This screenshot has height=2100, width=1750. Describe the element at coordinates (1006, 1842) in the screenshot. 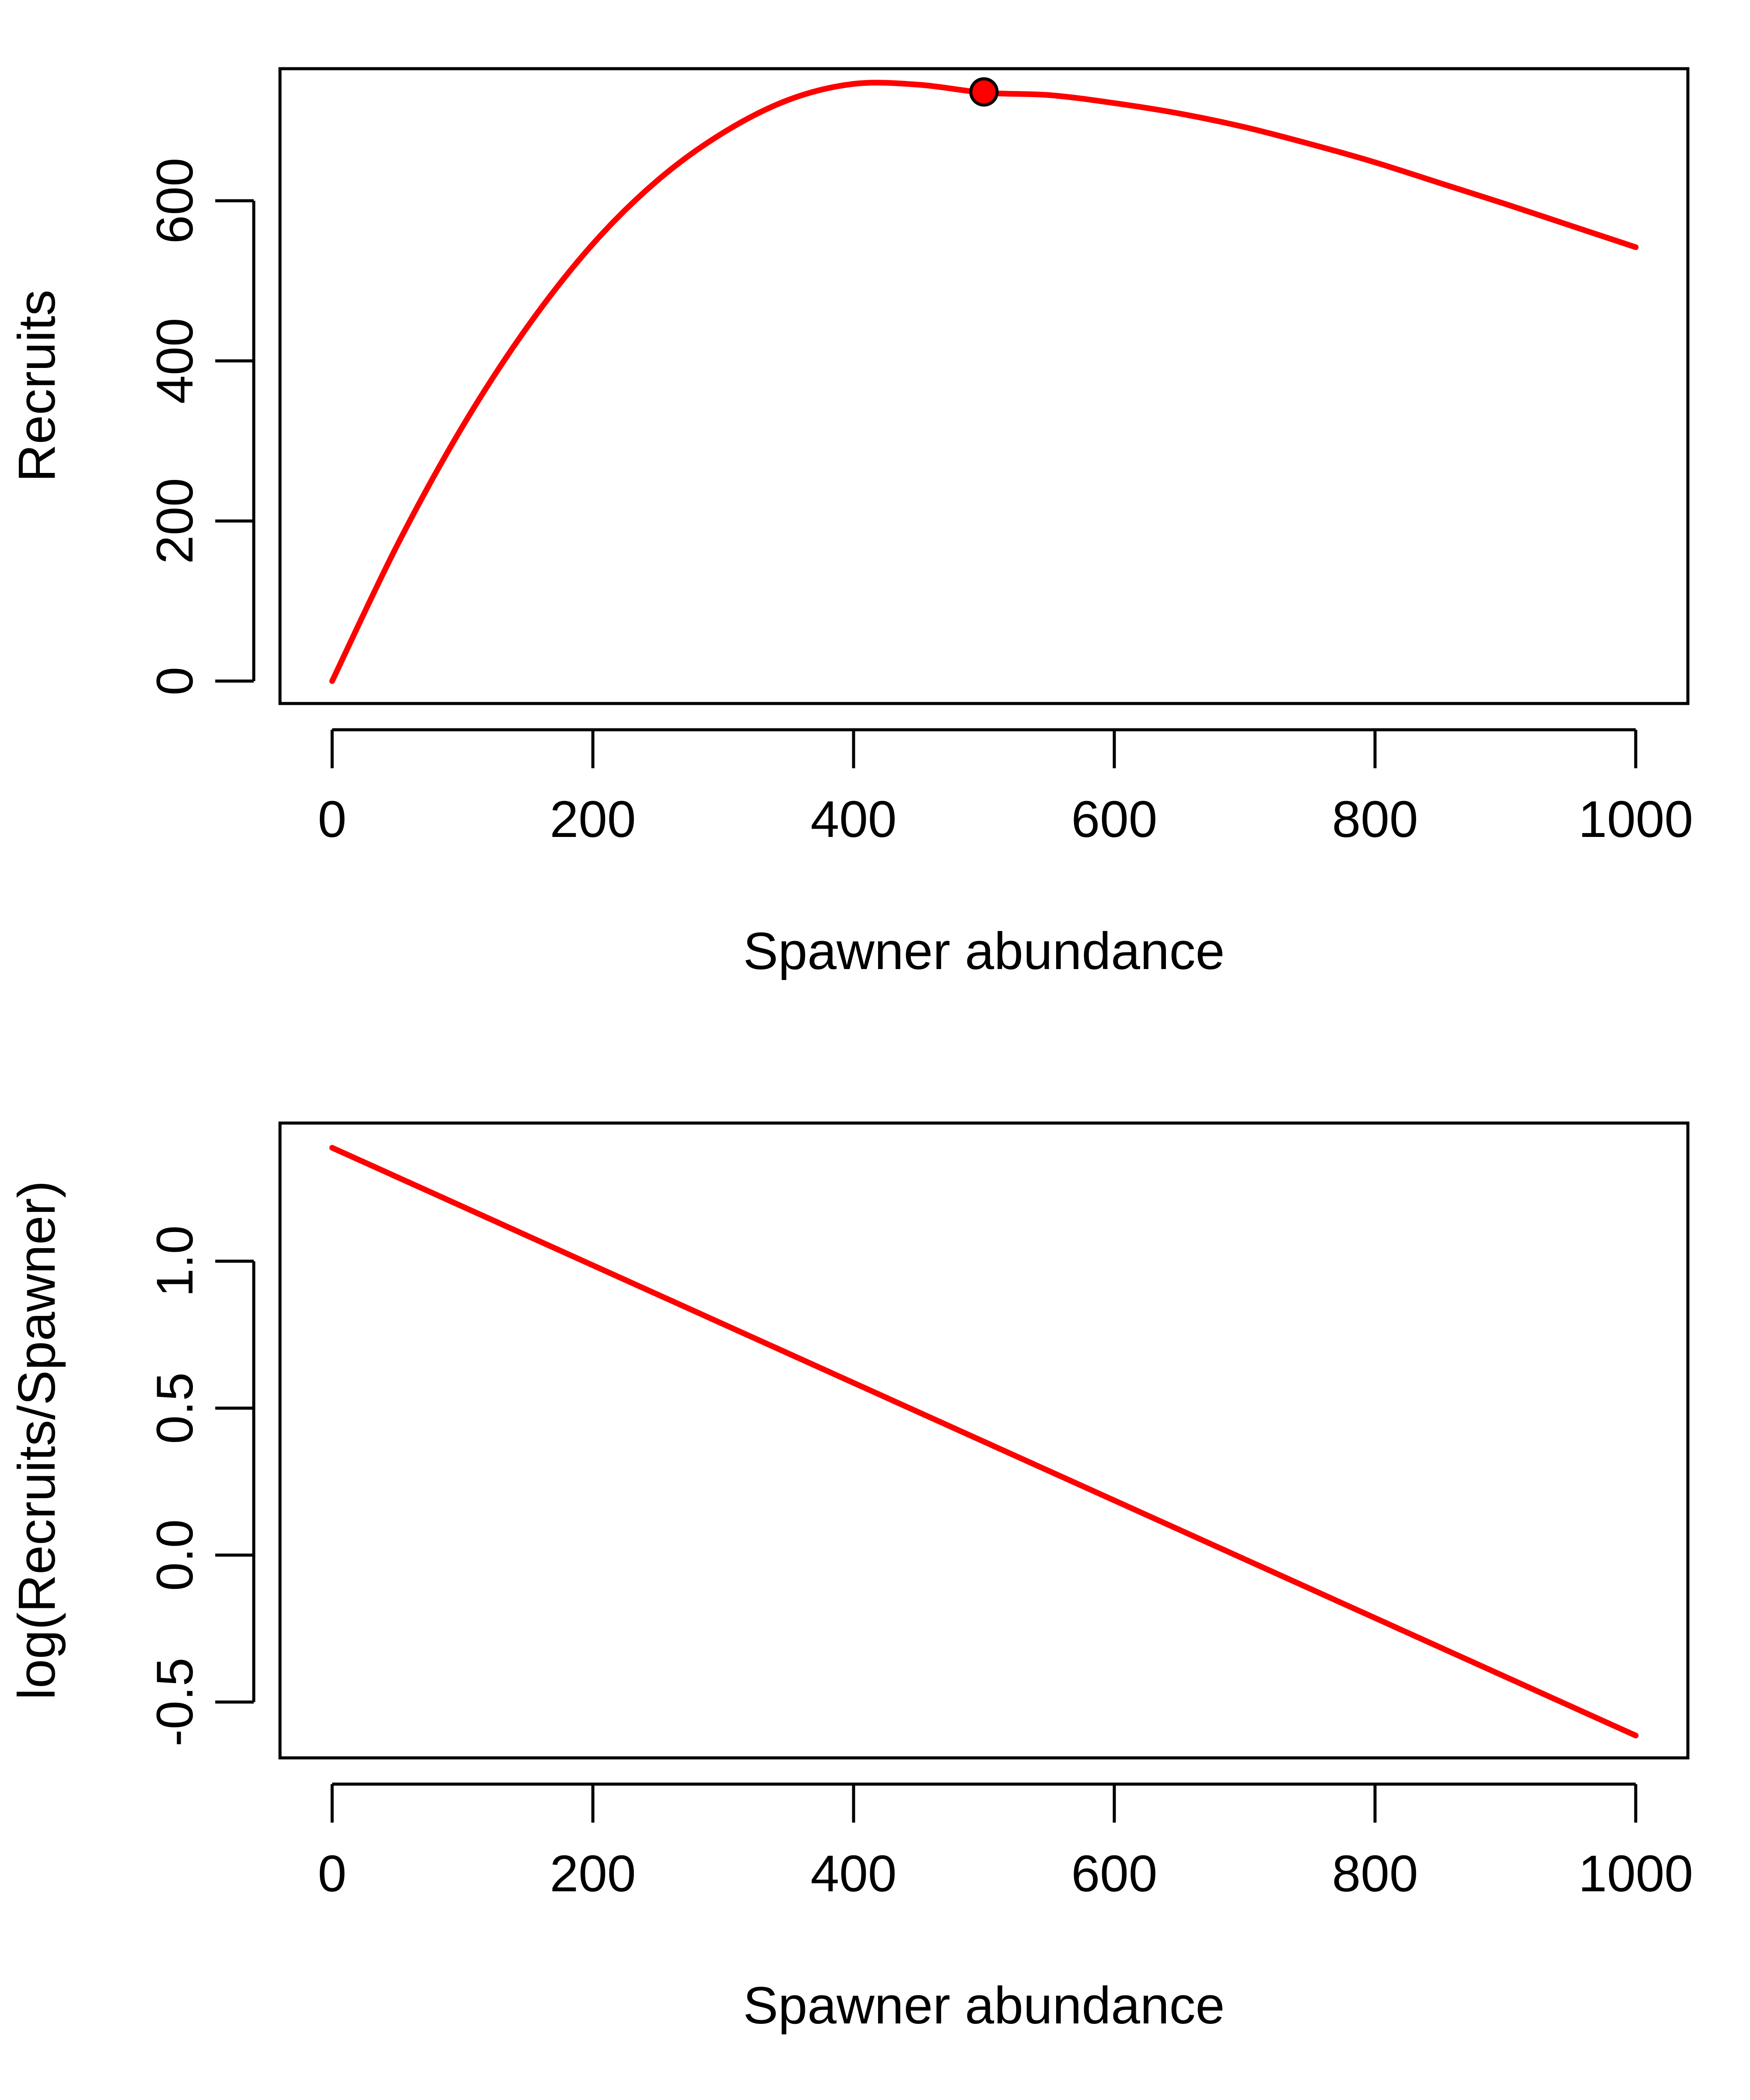

I see `log-ratio-x-axis: 0 200 400 600 800 1000` at that location.